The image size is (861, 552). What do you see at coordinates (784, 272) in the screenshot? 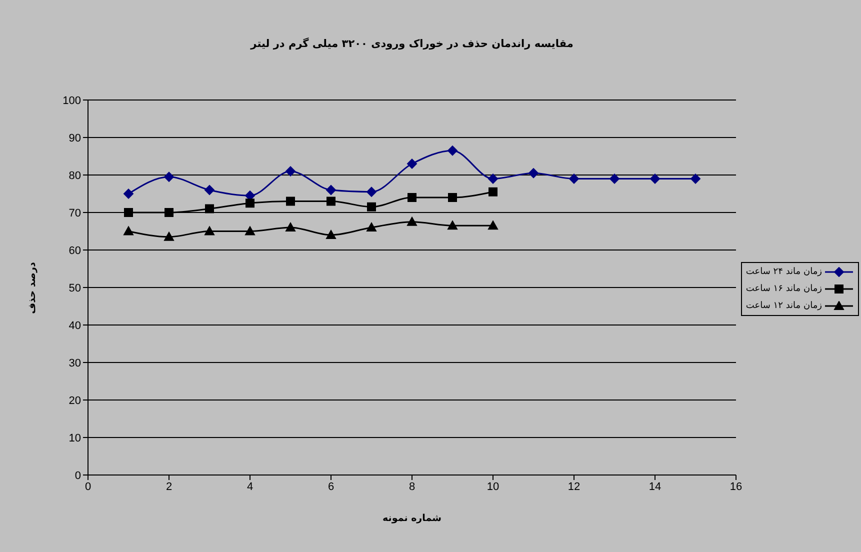
I see `legend-label: زمان ماند ۲۴ ساعت` at bounding box center [784, 272].